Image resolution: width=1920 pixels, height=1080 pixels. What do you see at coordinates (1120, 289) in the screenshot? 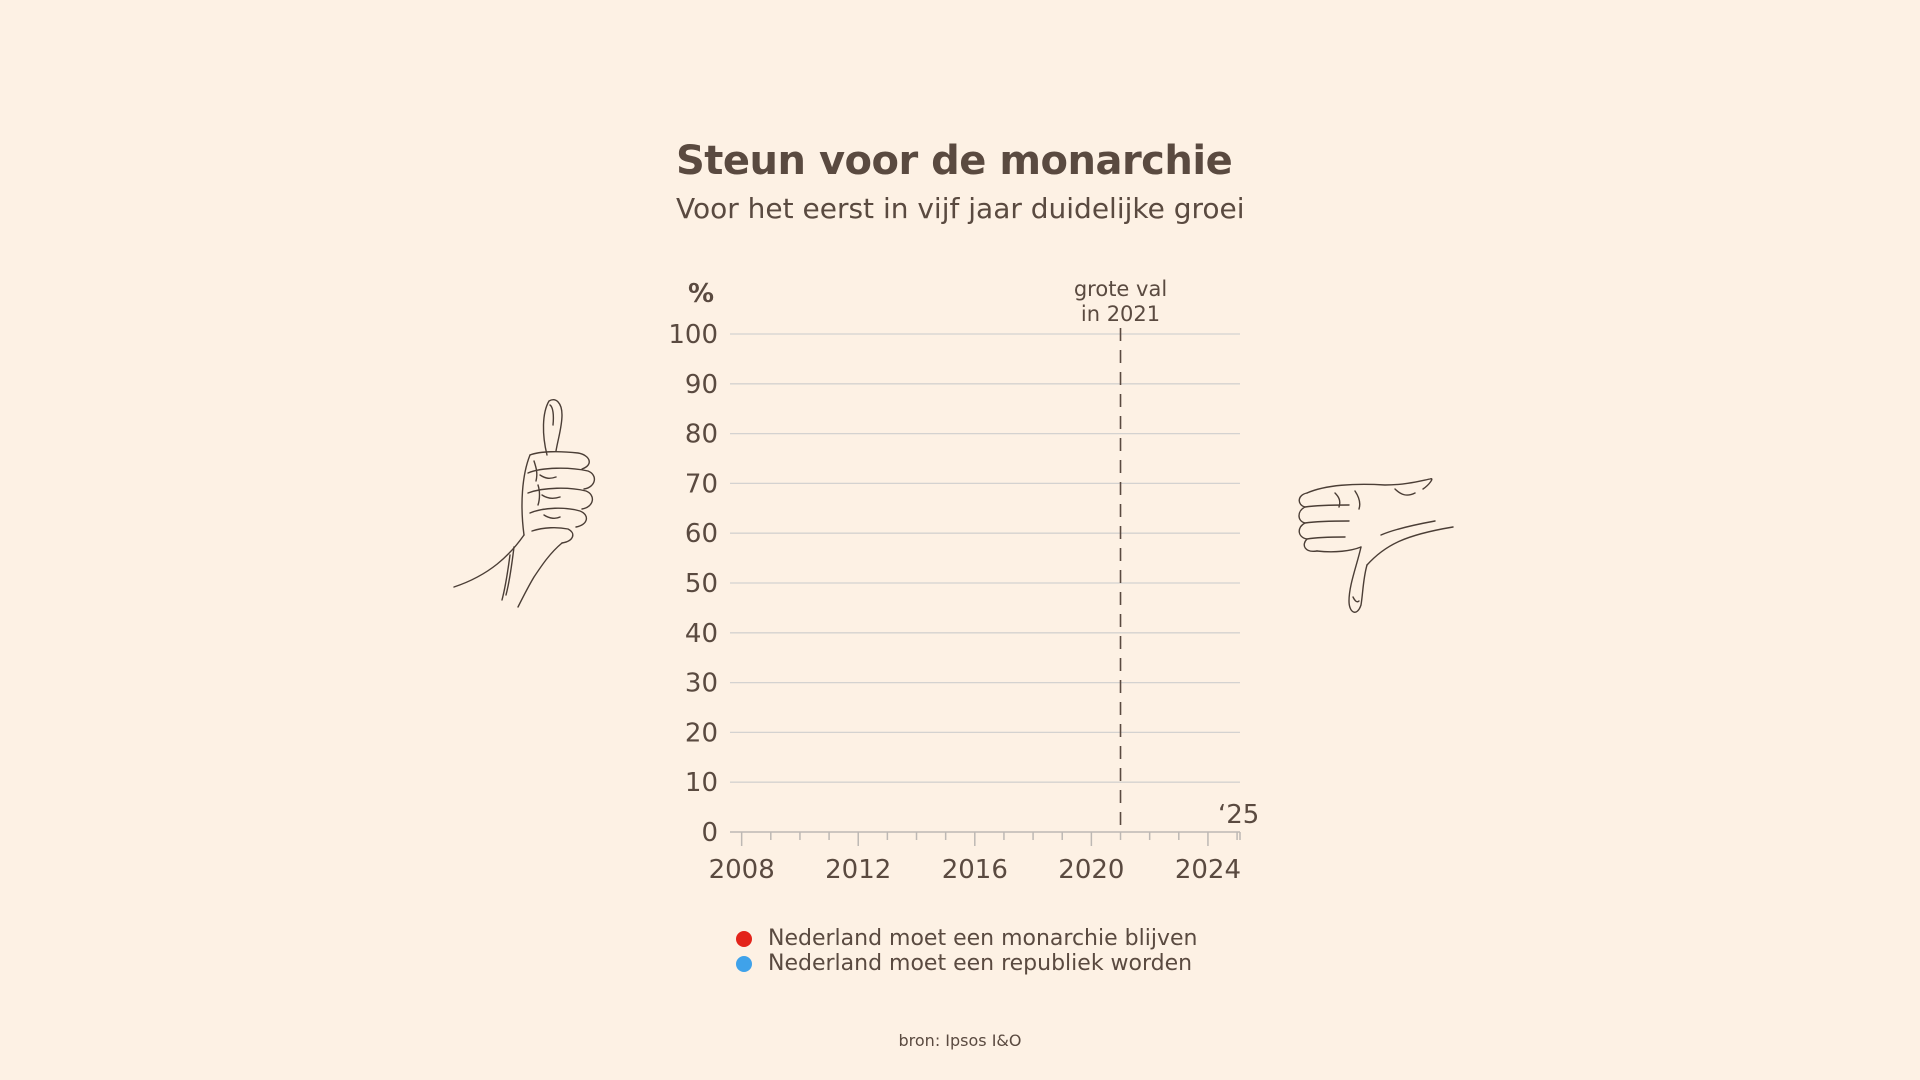
I see `annotation-label-line1: grote val` at bounding box center [1120, 289].